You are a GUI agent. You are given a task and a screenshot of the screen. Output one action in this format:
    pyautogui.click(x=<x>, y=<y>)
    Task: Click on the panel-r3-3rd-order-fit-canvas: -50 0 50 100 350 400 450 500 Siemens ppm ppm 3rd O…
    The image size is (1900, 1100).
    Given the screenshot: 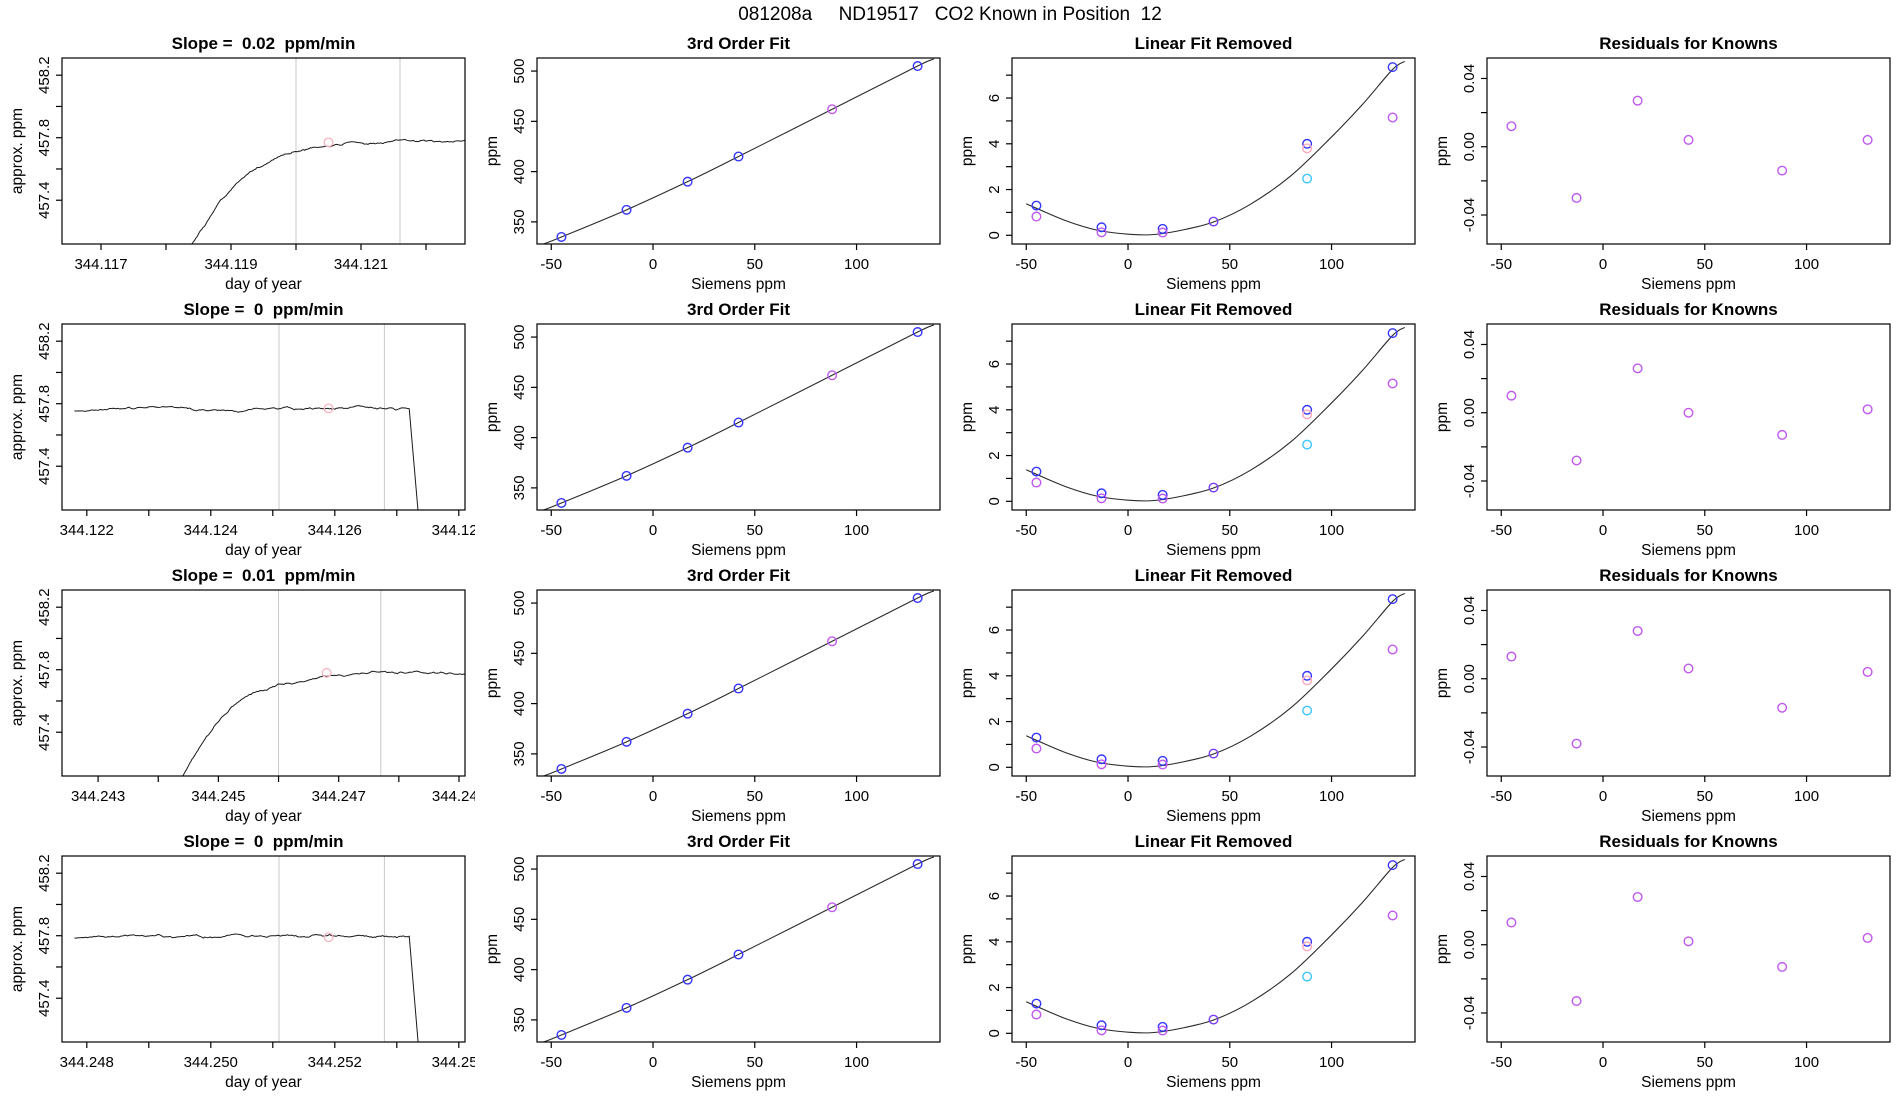 What is the action you would take?
    pyautogui.click(x=712, y=695)
    